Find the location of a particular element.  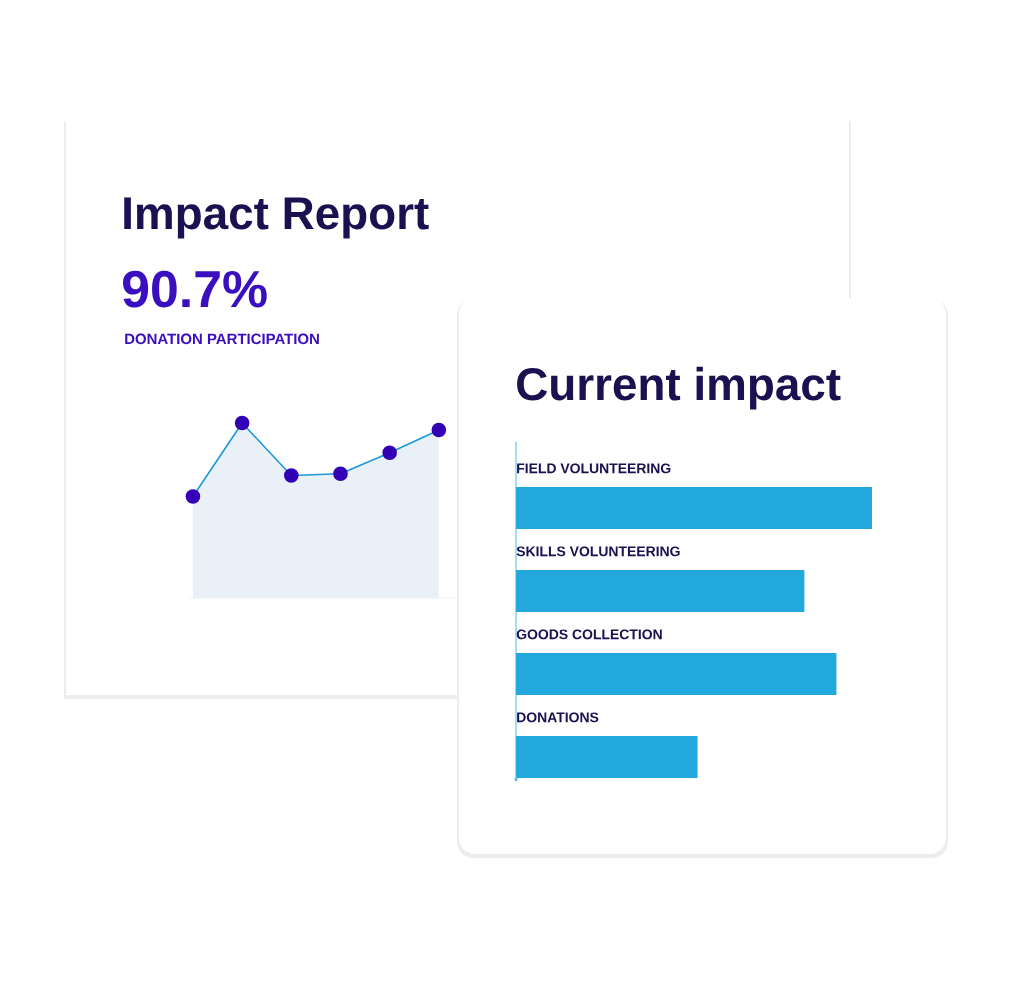

chart-title: Impact Report is located at coordinates (276, 218).